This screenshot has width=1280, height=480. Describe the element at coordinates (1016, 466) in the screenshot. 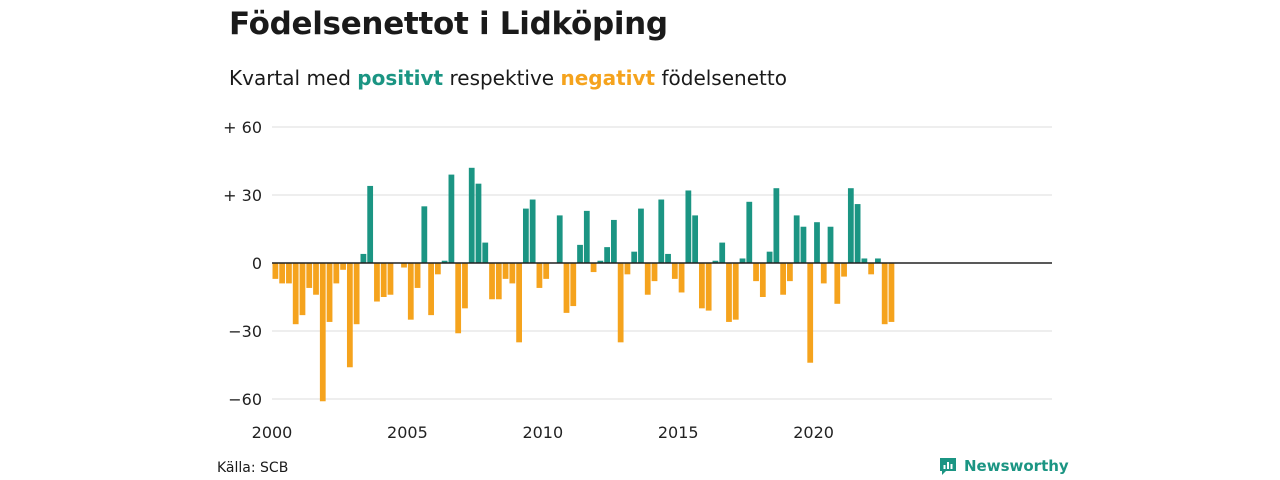

I see `brand-name: Newsworthy` at that location.